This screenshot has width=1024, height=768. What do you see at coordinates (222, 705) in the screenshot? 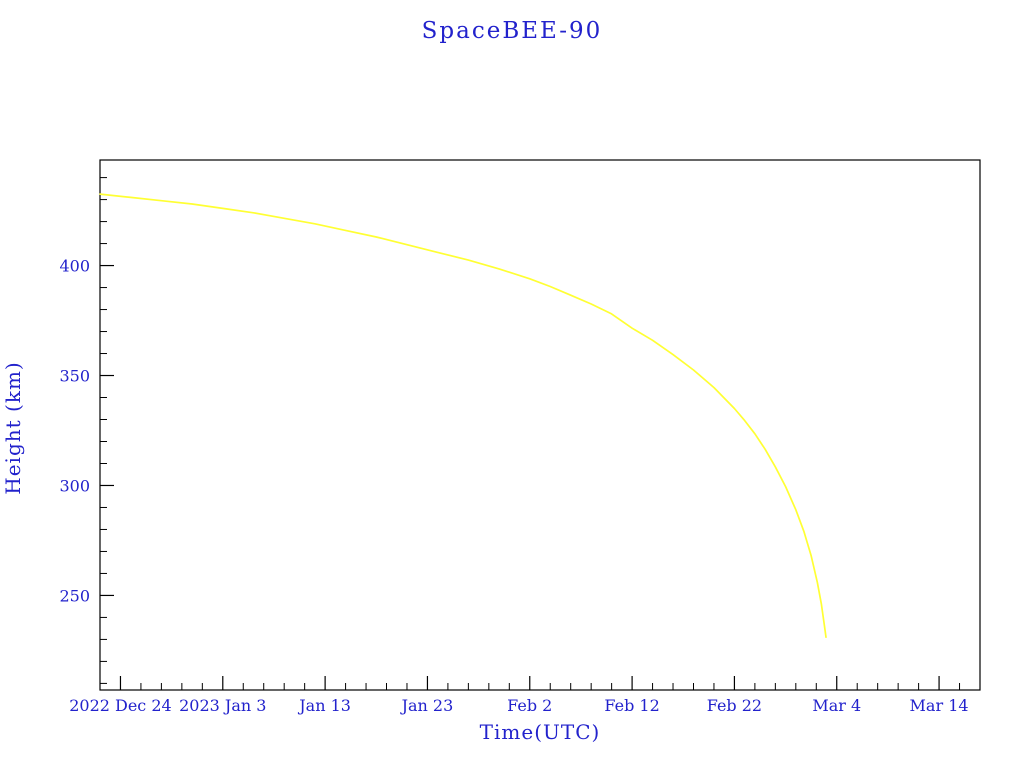
I see `x-tick-label: 2023 Jan 3` at bounding box center [222, 705].